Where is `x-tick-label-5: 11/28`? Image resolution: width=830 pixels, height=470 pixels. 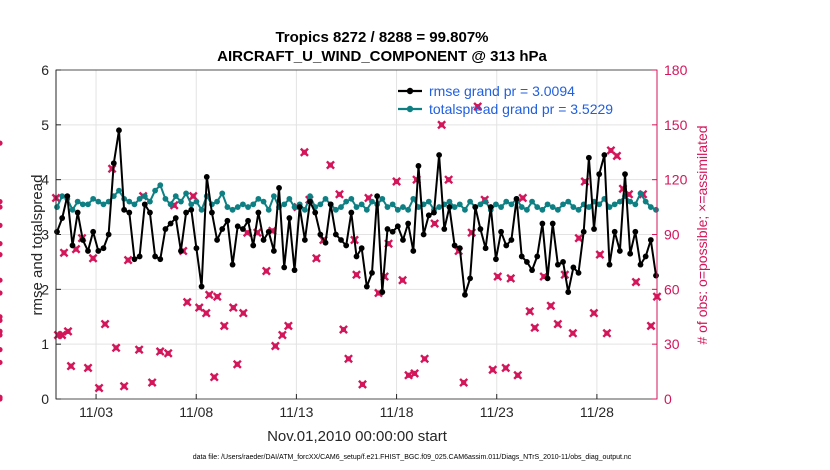 x-tick-label-5: 11/28 is located at coordinates (597, 412).